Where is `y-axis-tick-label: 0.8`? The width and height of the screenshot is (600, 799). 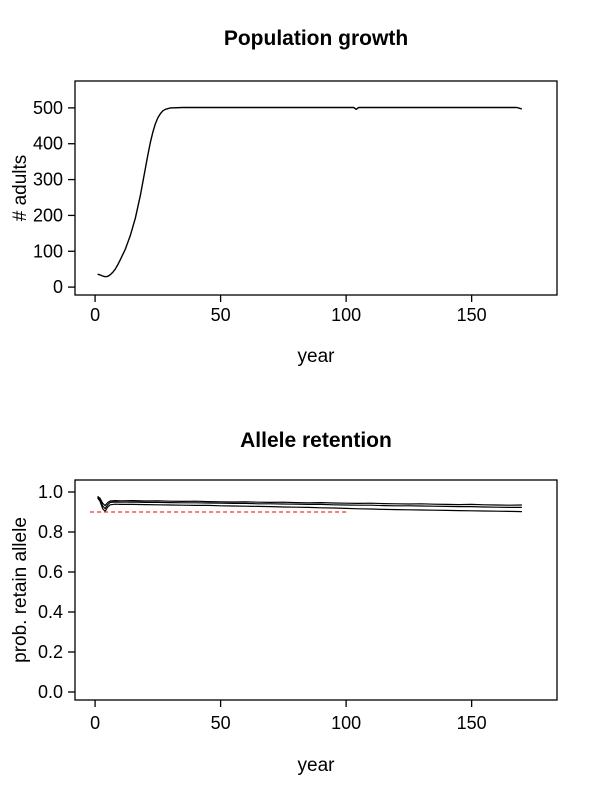
y-axis-tick-label: 0.8 is located at coordinates (50, 532).